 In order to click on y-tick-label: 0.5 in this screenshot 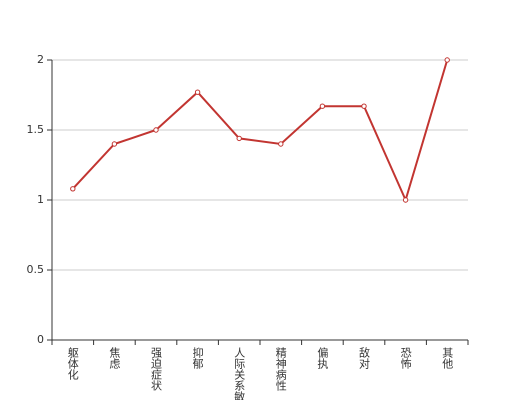, I will do `click(36, 269)`.